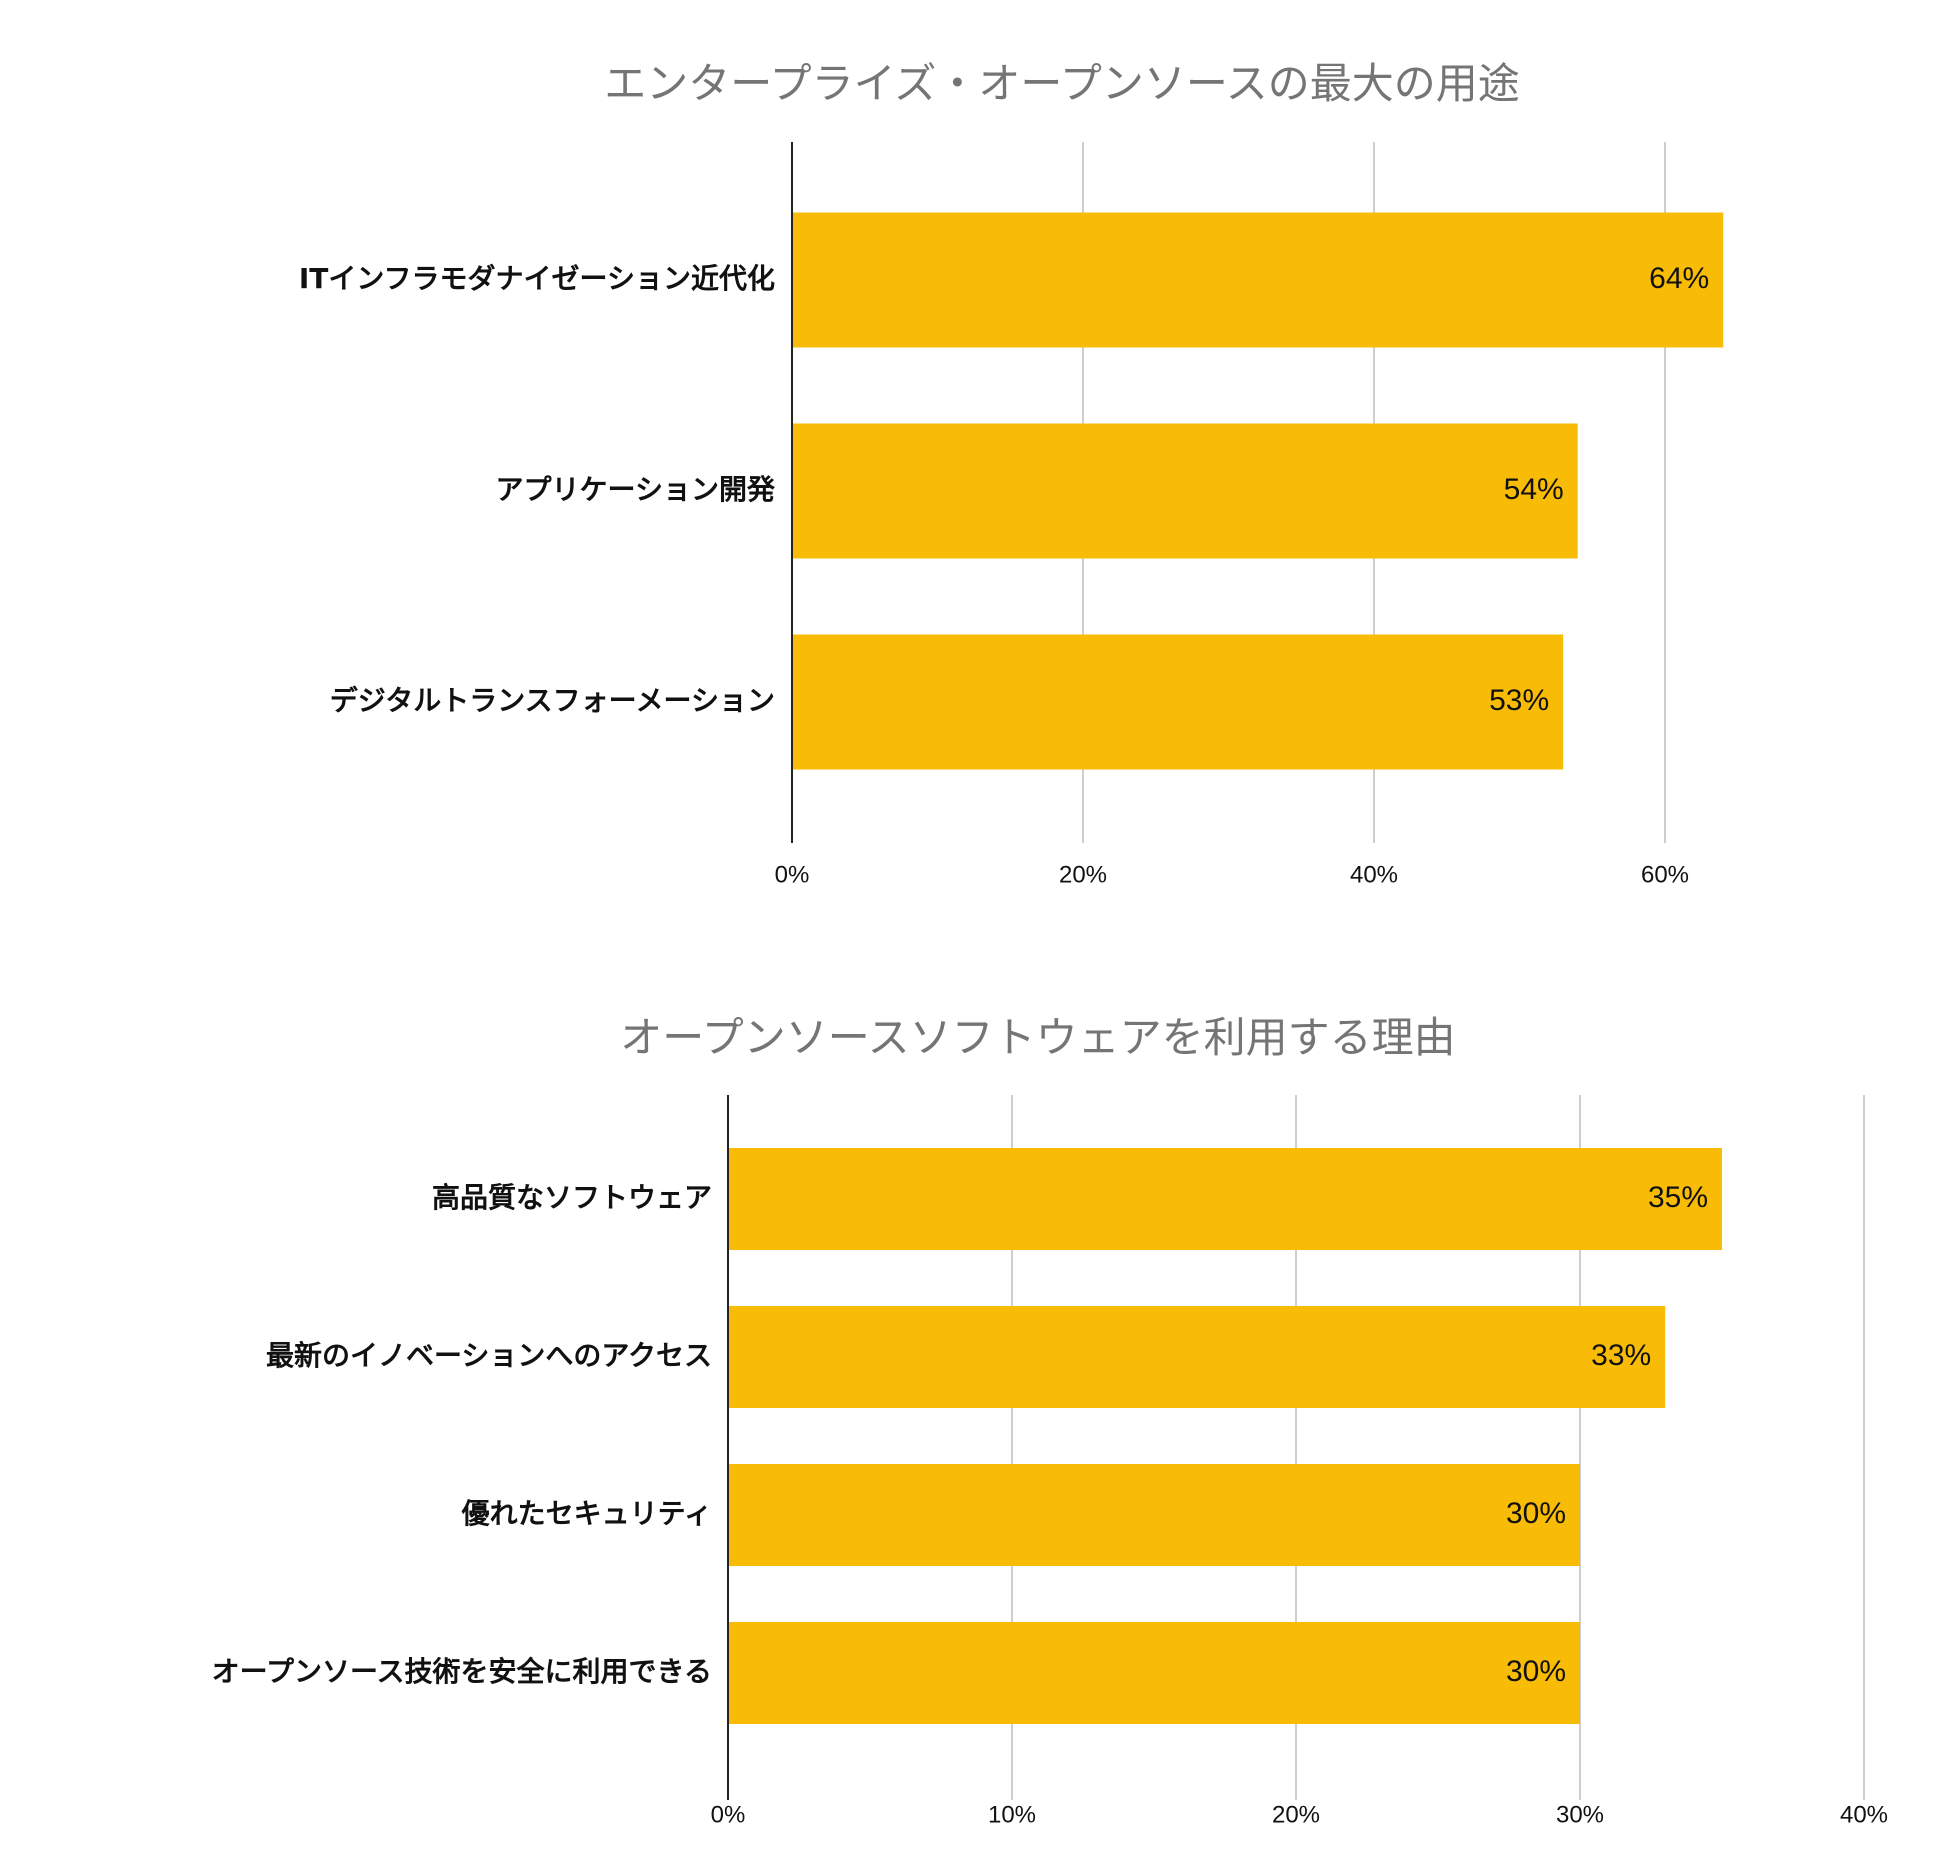  Describe the element at coordinates (552, 700) in the screenshot. I see `category-label: デジタルトランスフォーメーション` at that location.